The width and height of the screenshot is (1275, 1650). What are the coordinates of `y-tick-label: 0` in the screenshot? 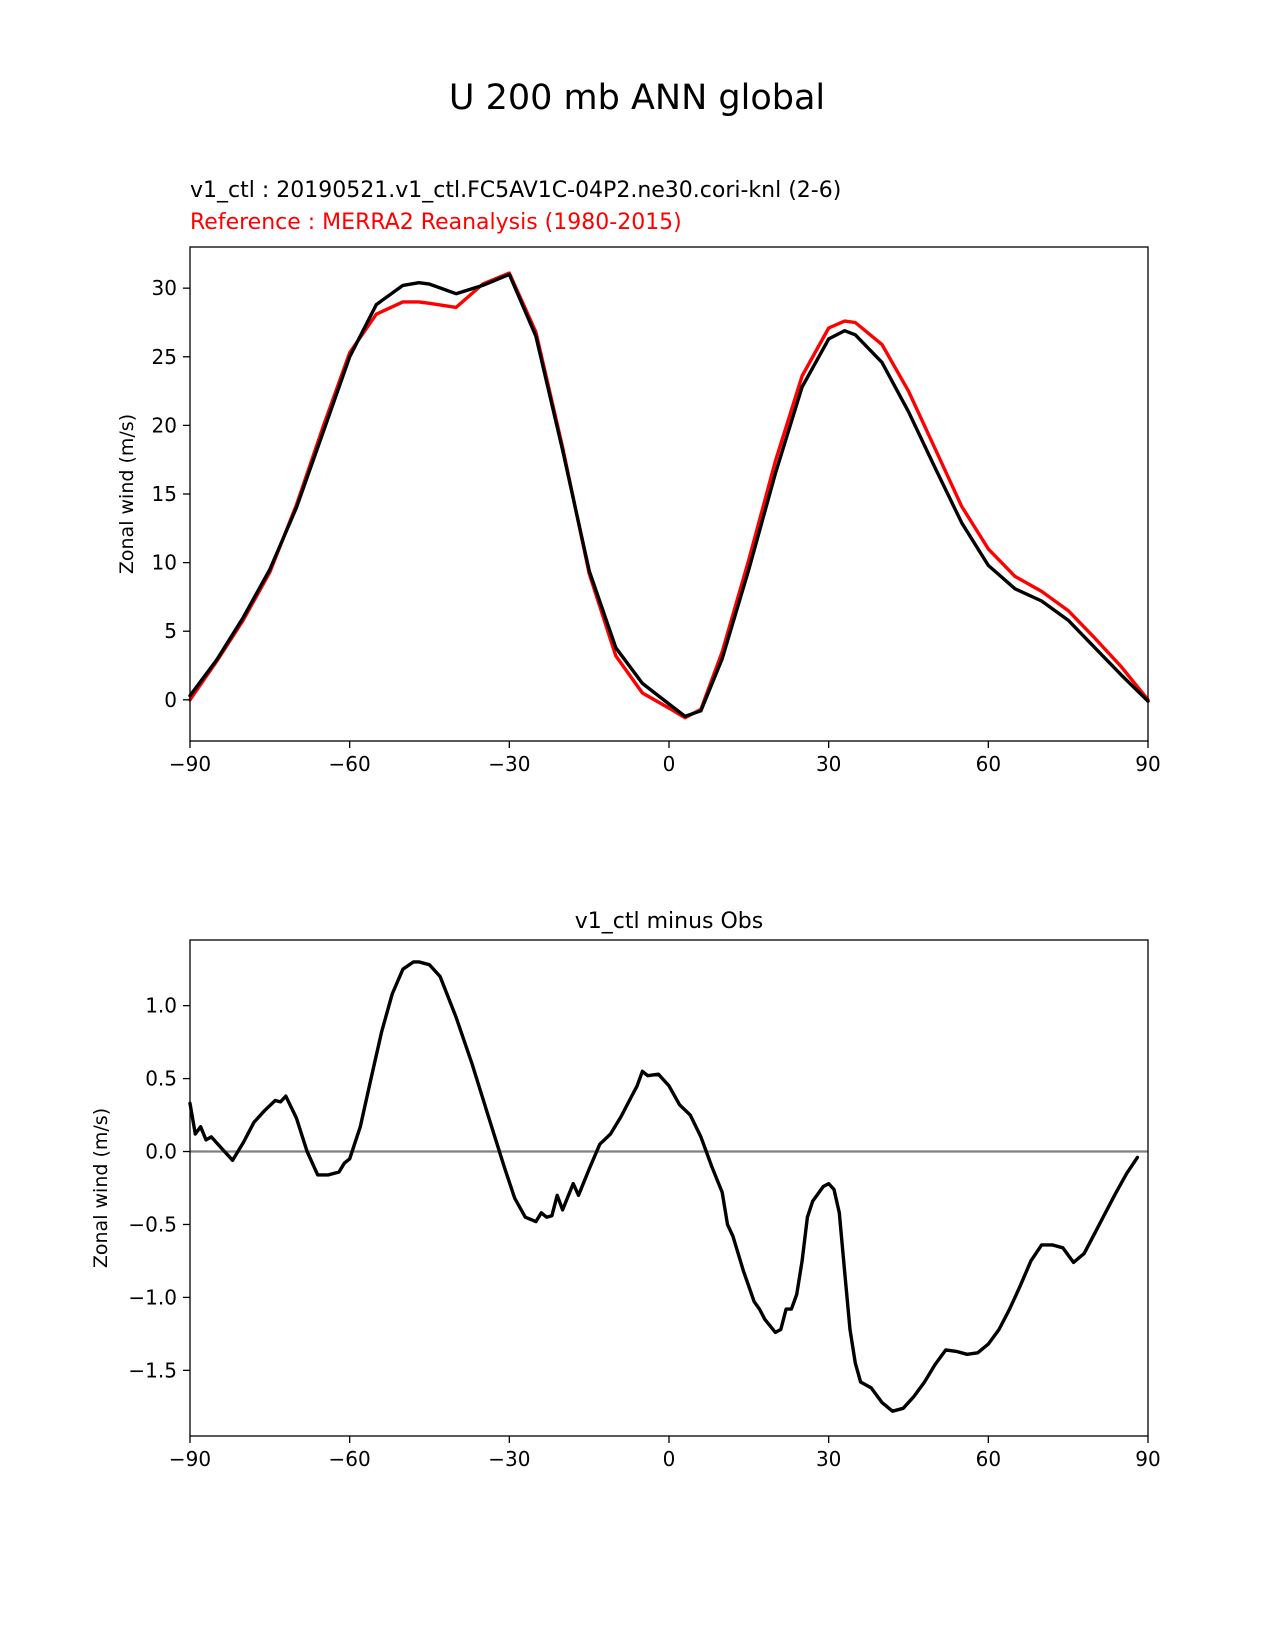 It's located at (170, 700).